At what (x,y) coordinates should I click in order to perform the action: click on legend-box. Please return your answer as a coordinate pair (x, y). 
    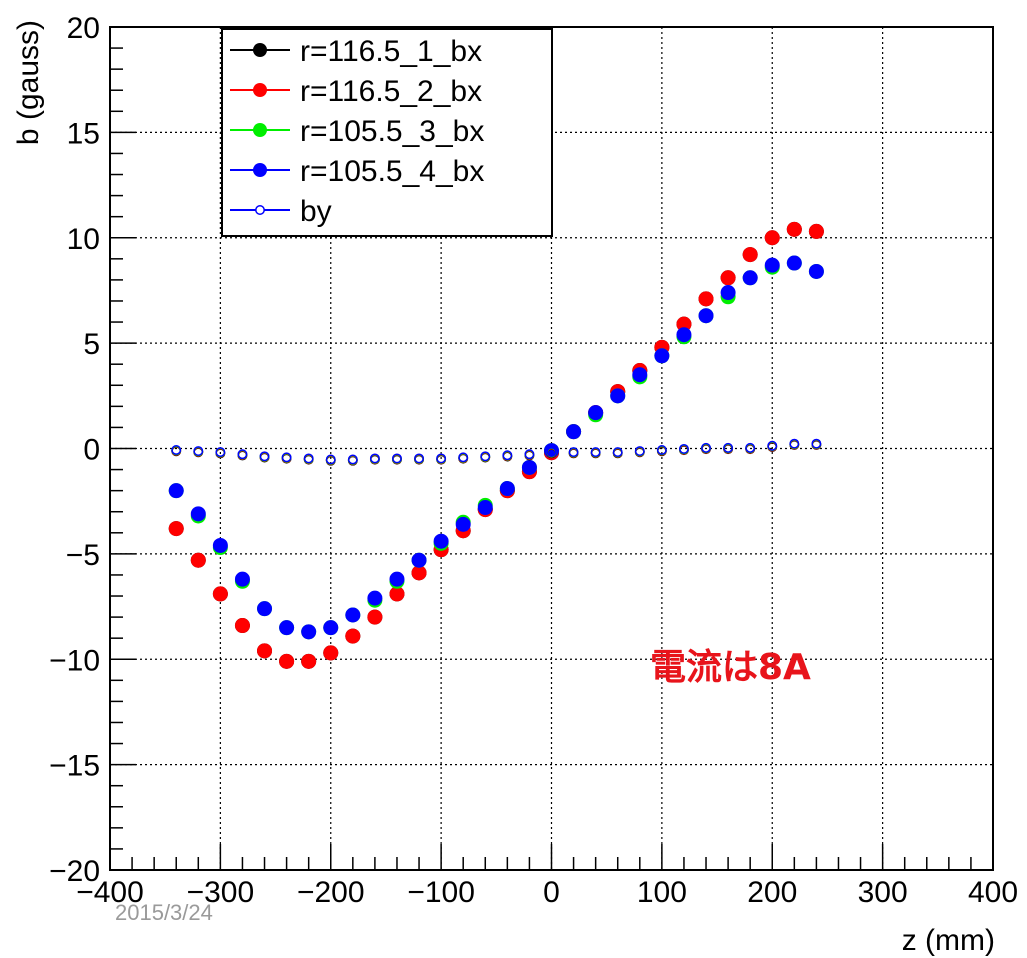
    Looking at the image, I should click on (387, 132).